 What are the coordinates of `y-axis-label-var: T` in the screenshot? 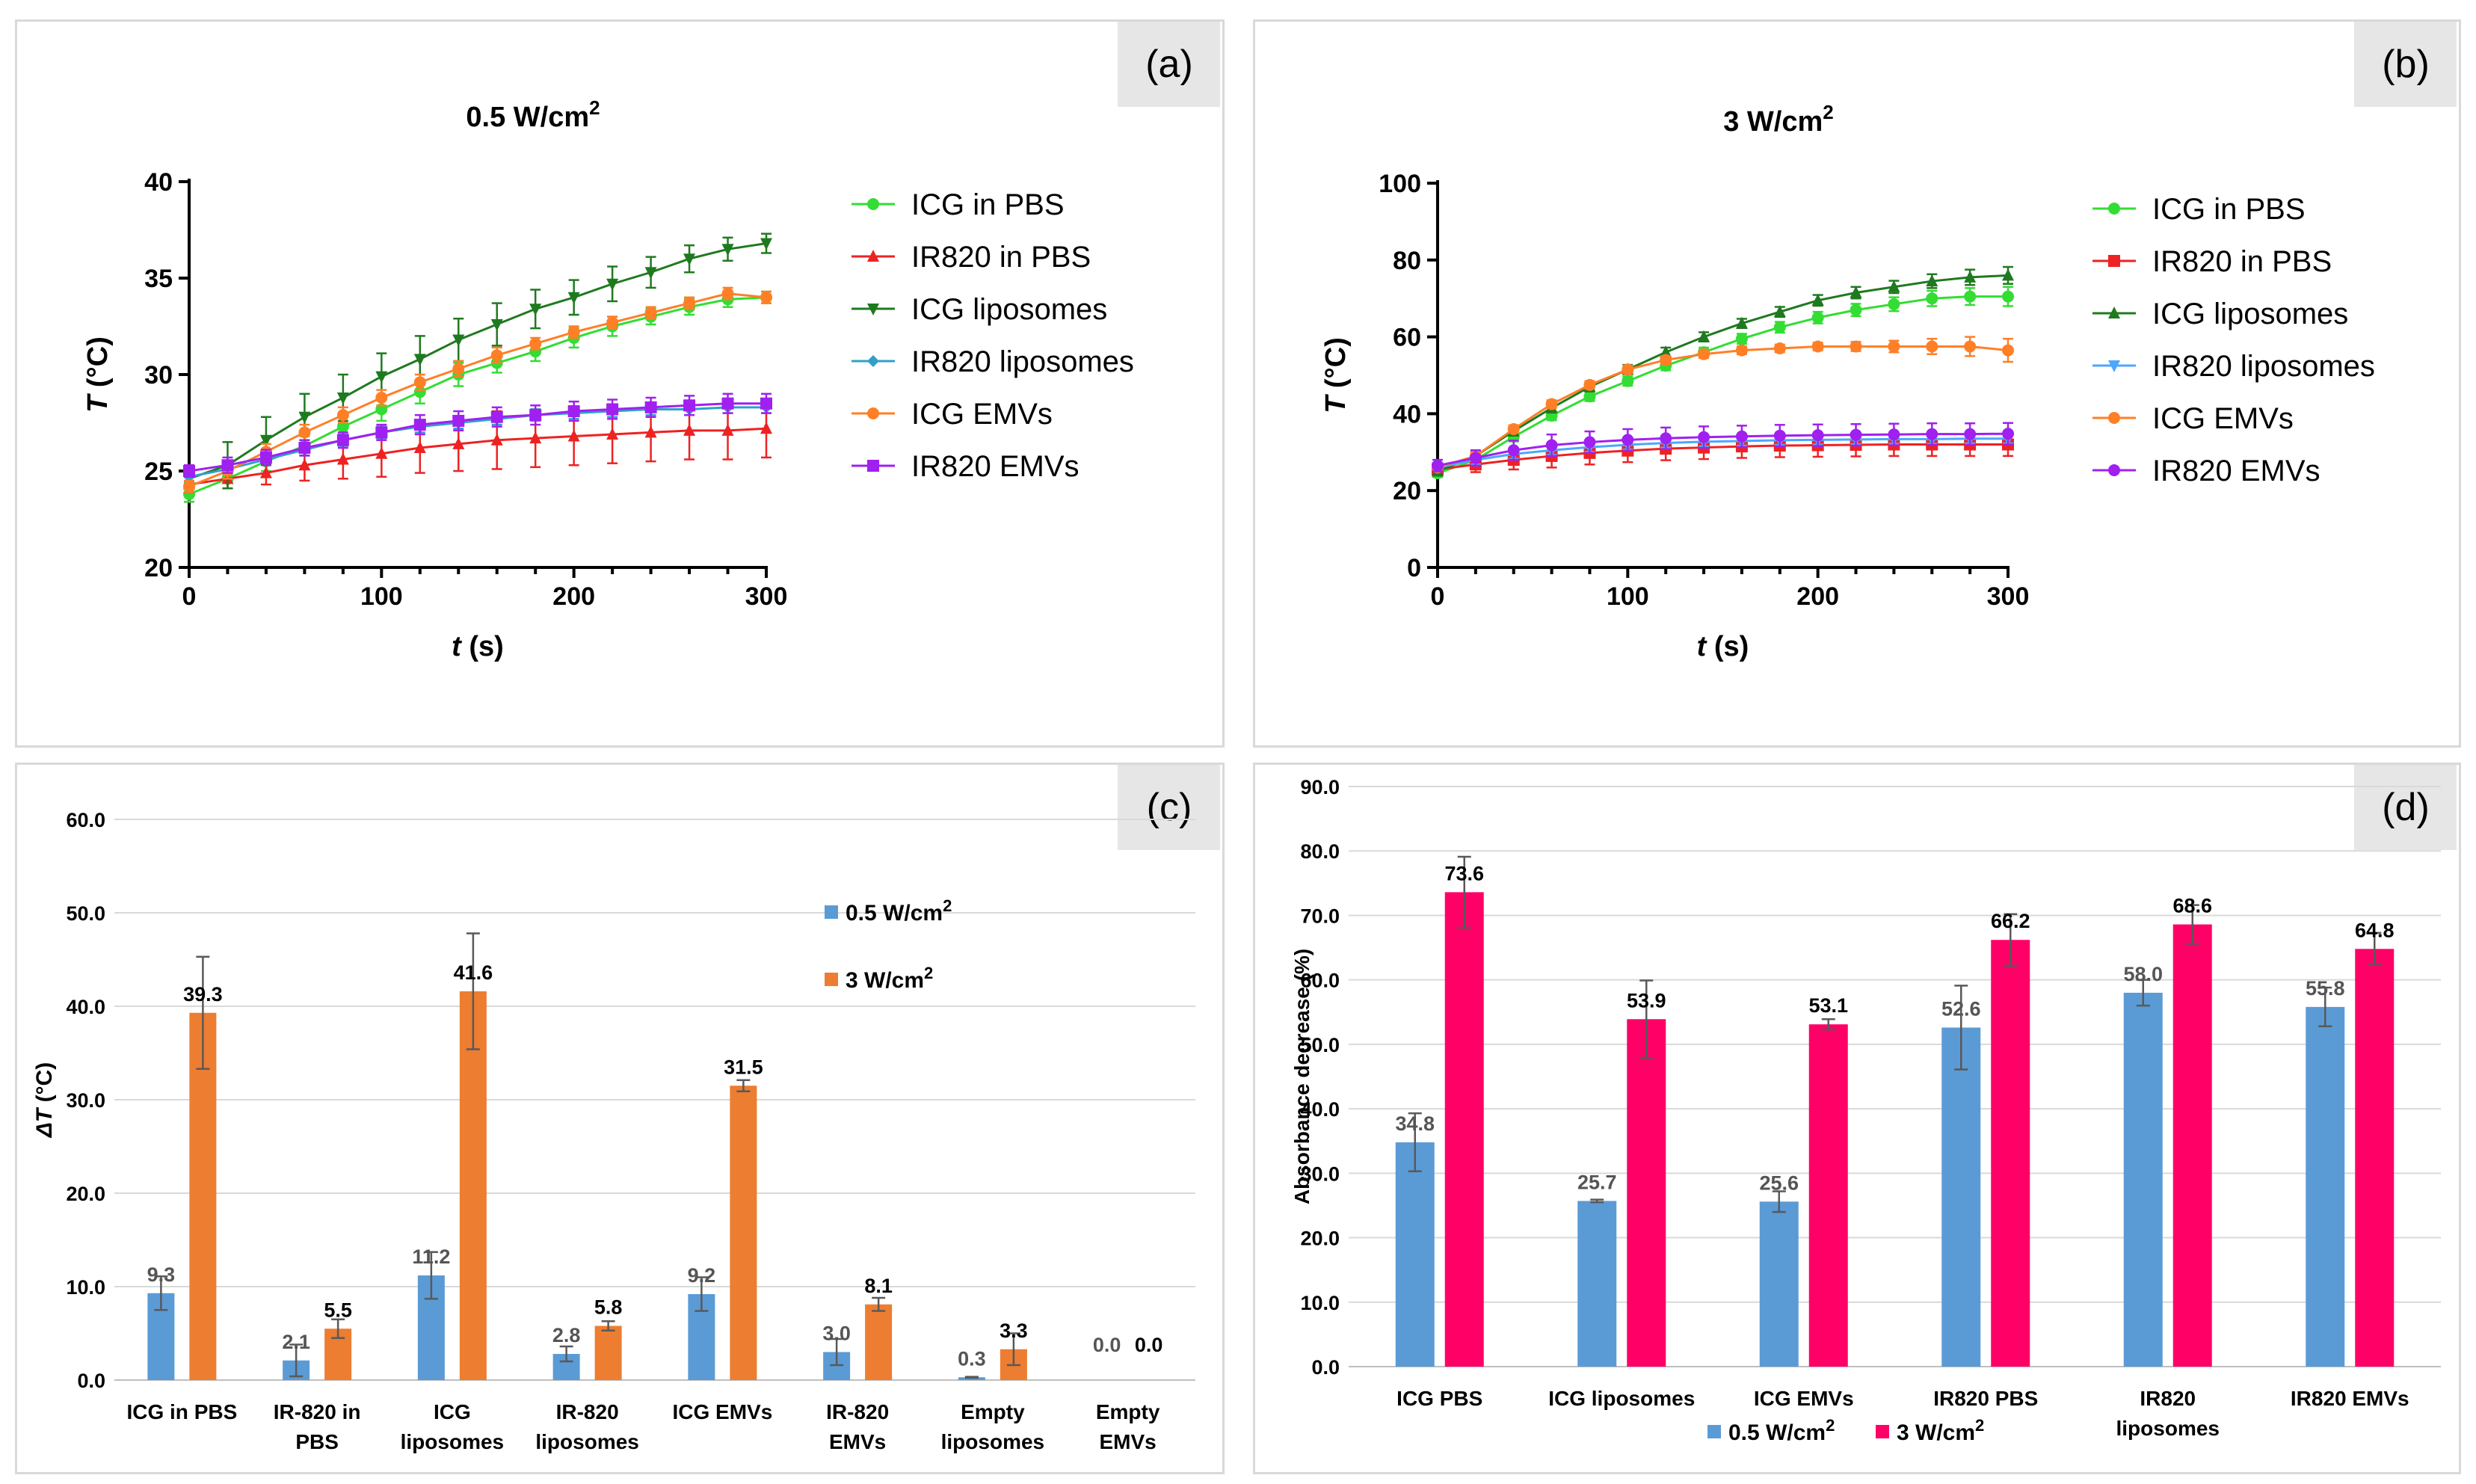 It's located at (98, 403).